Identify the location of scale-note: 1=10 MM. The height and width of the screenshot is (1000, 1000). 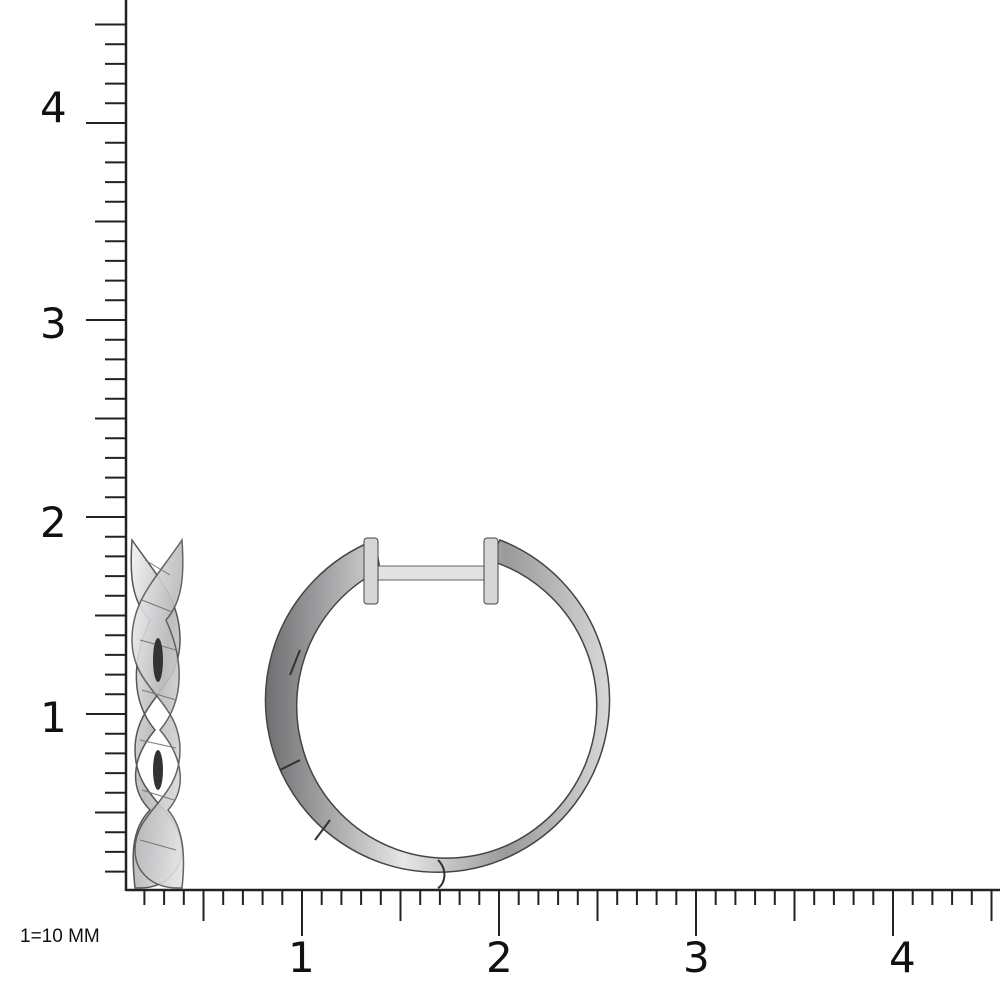
(60, 936).